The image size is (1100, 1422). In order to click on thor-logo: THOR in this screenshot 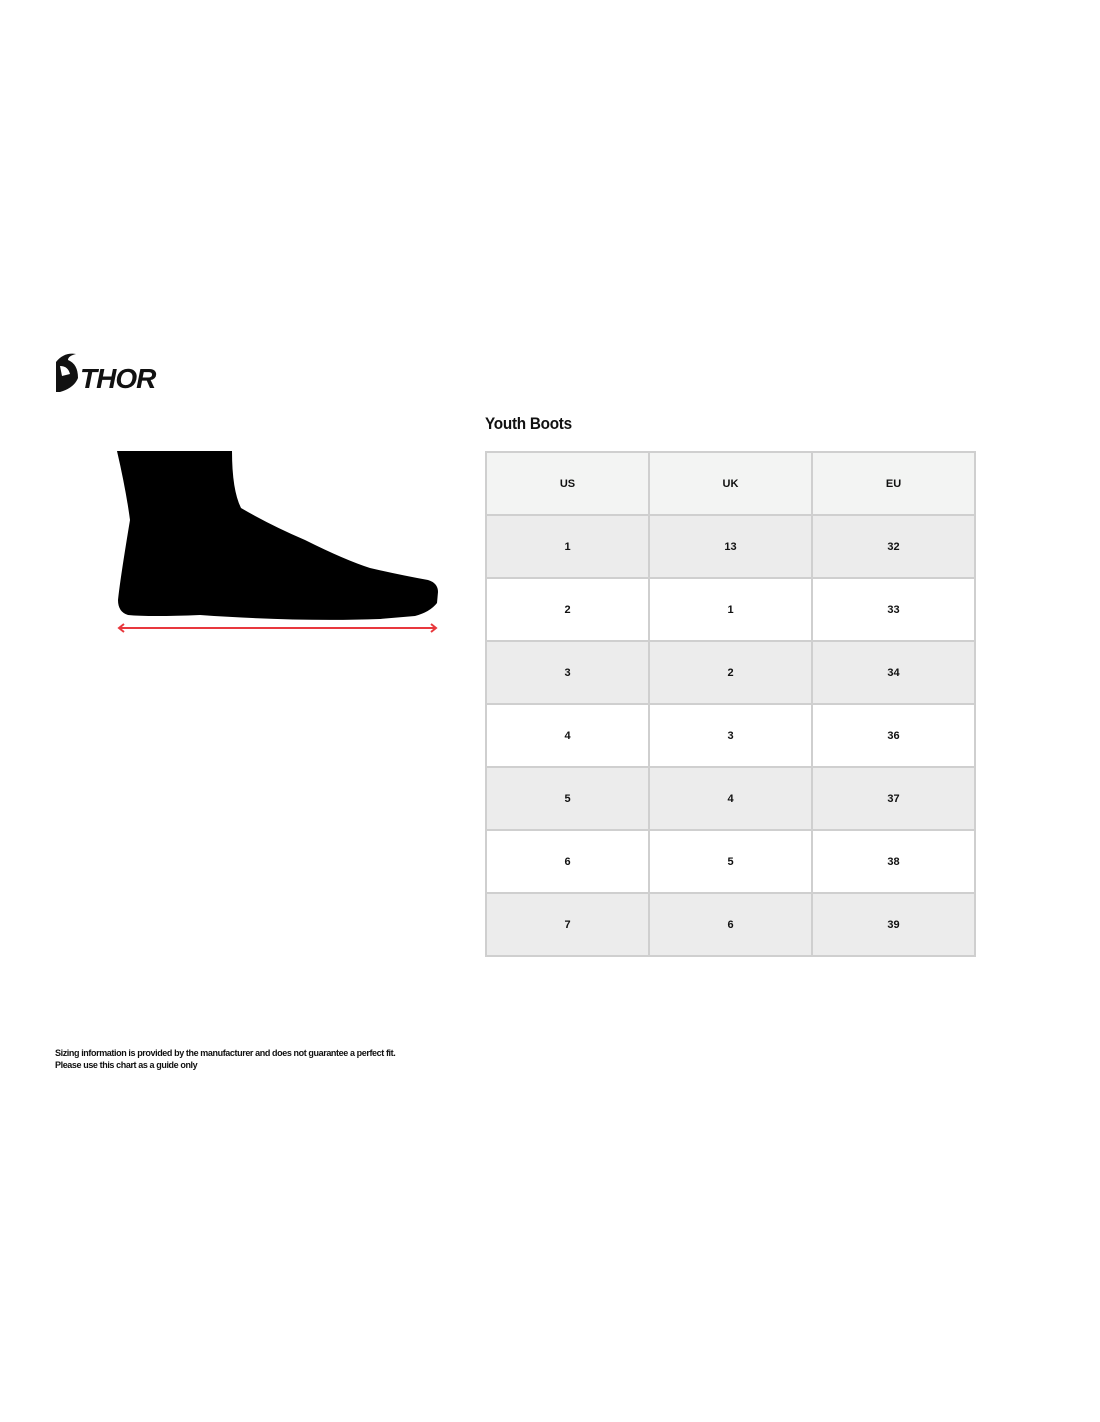, I will do `click(107, 373)`.